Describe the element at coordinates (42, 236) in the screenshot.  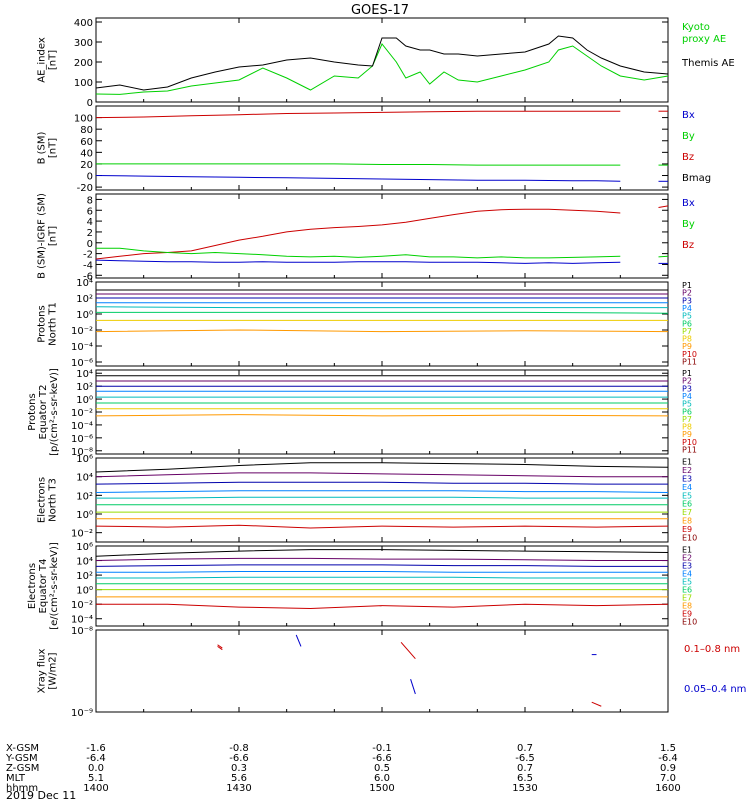
I see `y-axis-label: B (SM)-IGRF (SM)` at that location.